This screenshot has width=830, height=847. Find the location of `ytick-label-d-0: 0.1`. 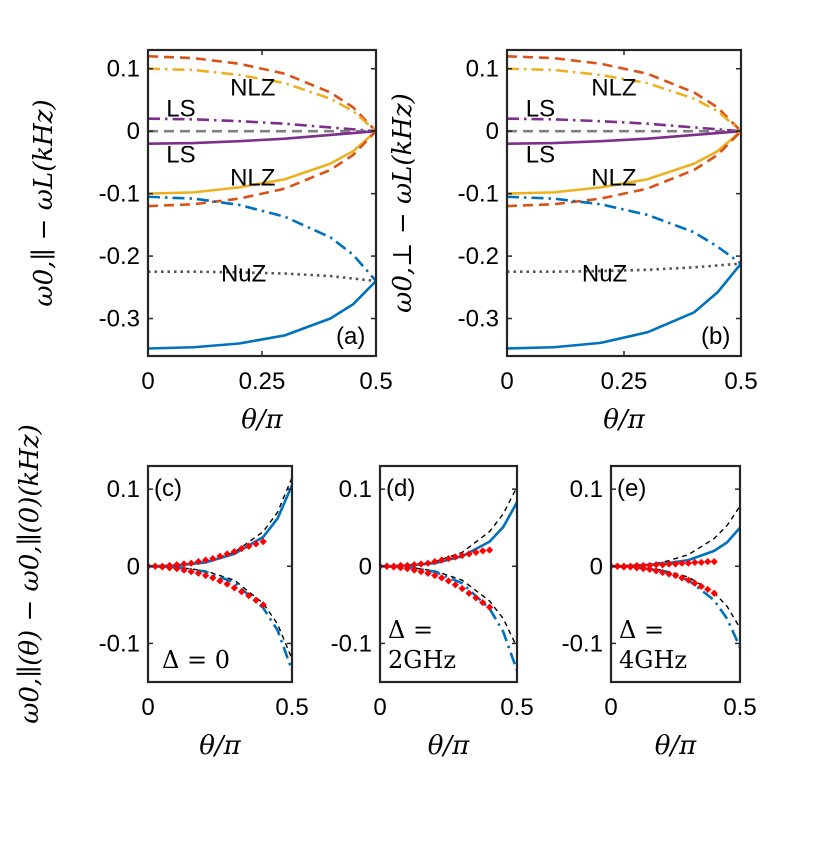

ytick-label-d-0: 0.1 is located at coordinates (355, 489).